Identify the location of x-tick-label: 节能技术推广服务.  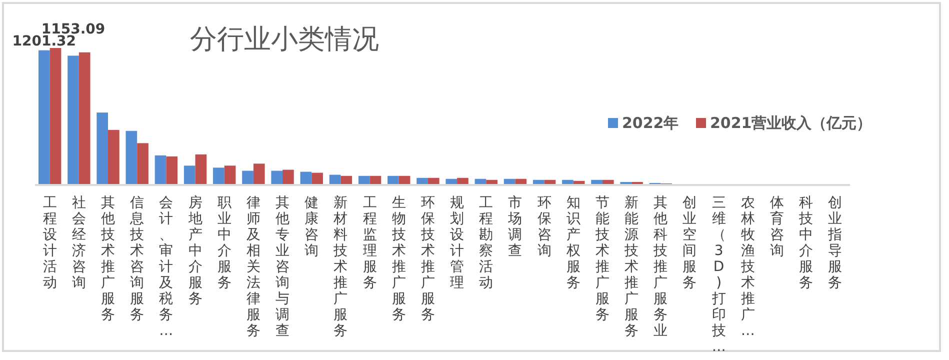
(602, 259).